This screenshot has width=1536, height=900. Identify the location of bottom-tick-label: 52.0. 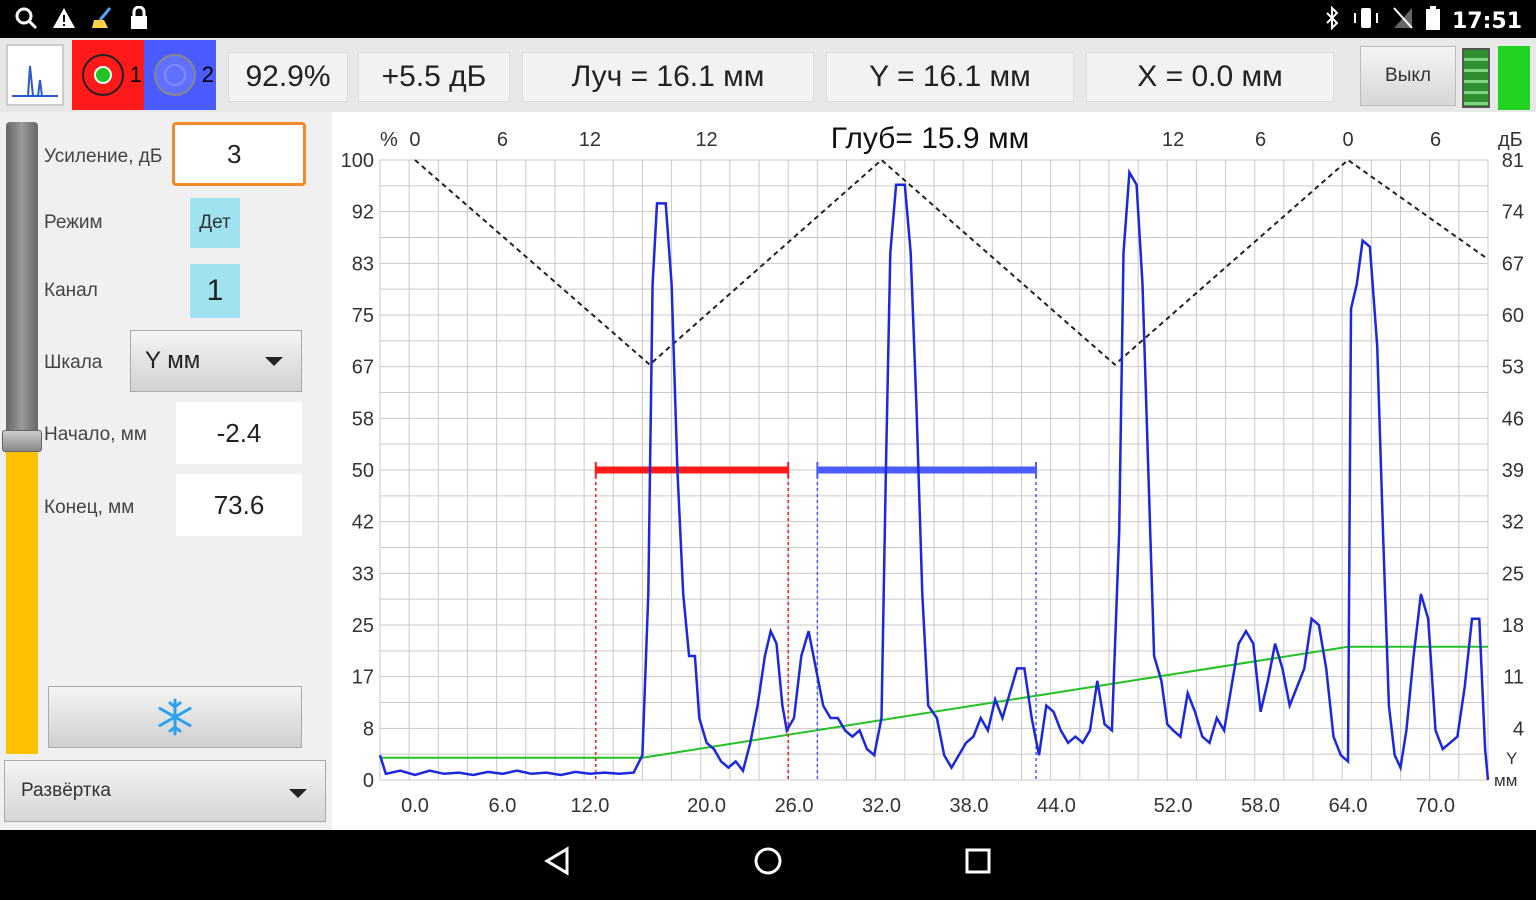
(1173, 806).